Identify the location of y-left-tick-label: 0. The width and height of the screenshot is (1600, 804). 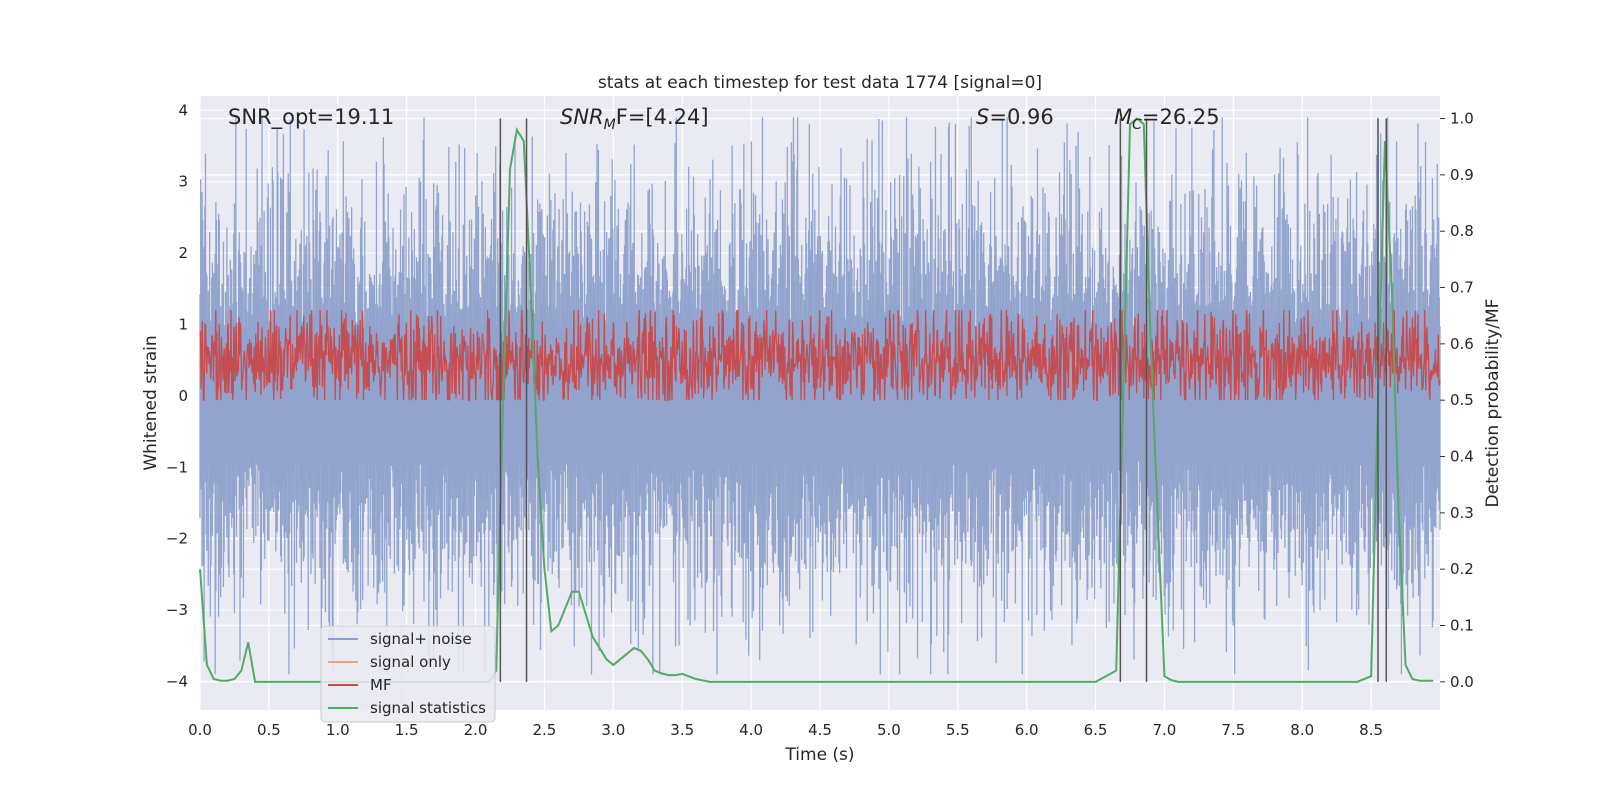
(183, 396).